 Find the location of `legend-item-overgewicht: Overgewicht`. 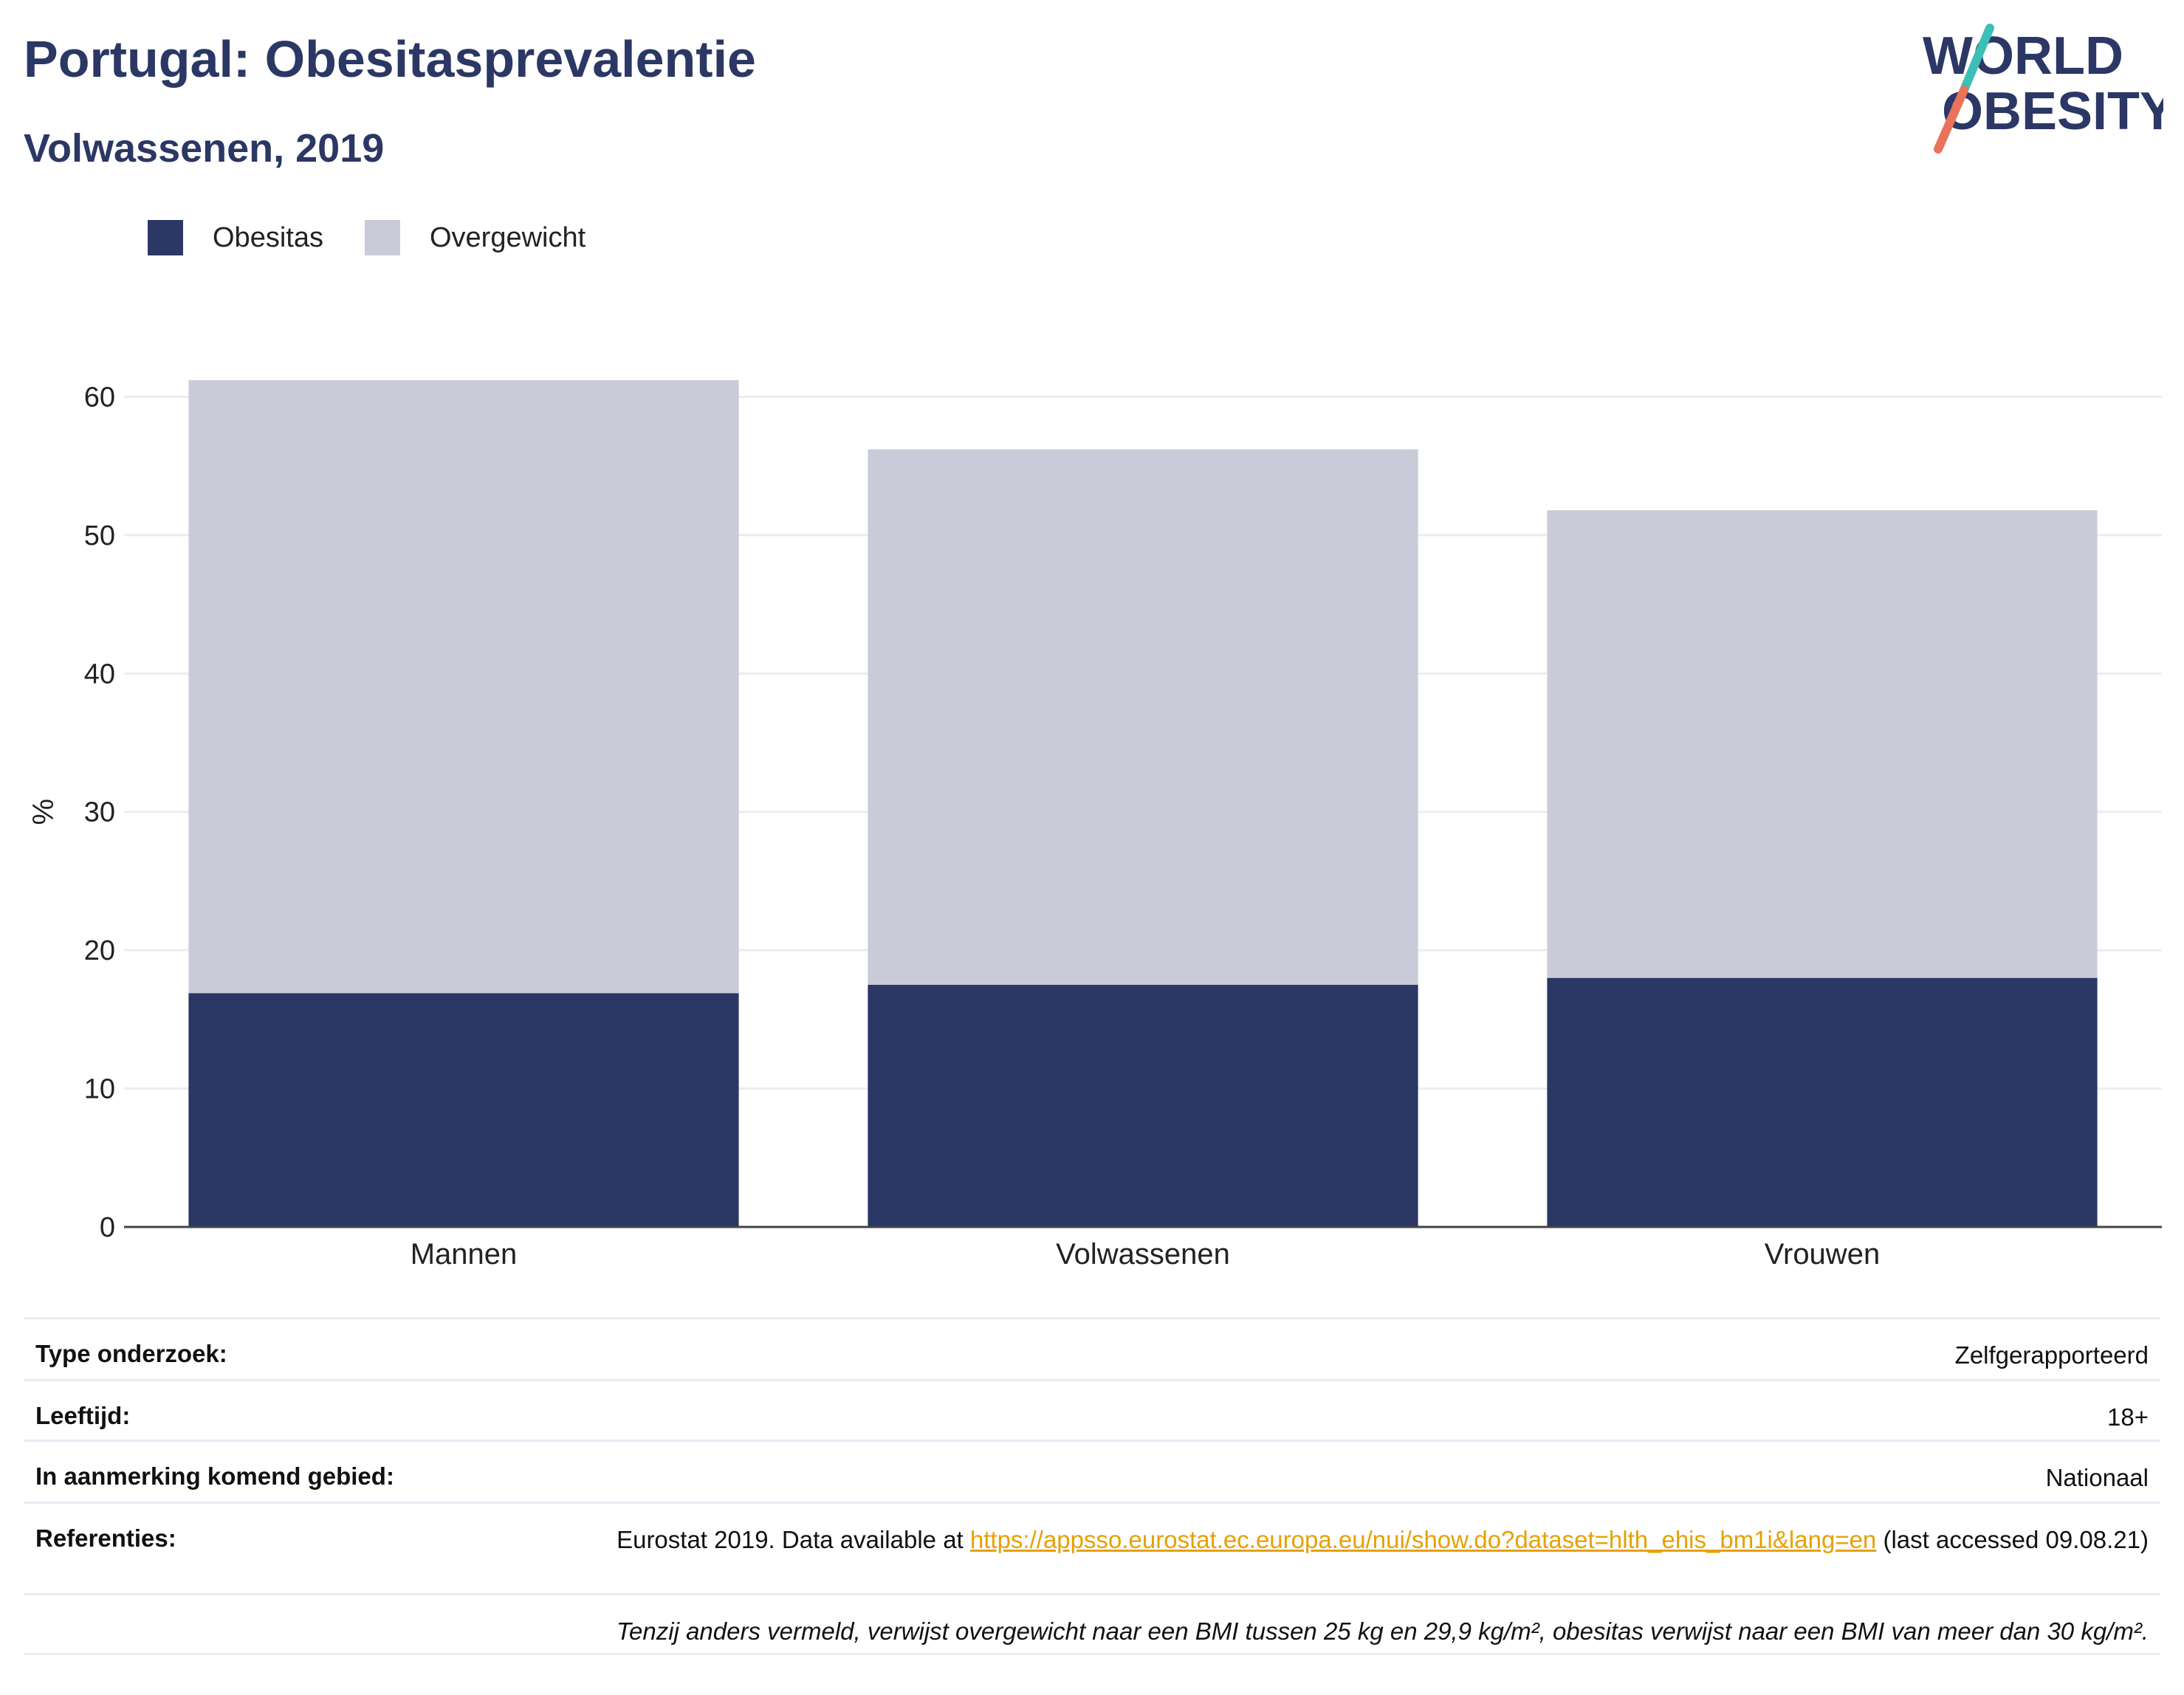

legend-item-overgewicht: Overgewicht is located at coordinates (475, 237).